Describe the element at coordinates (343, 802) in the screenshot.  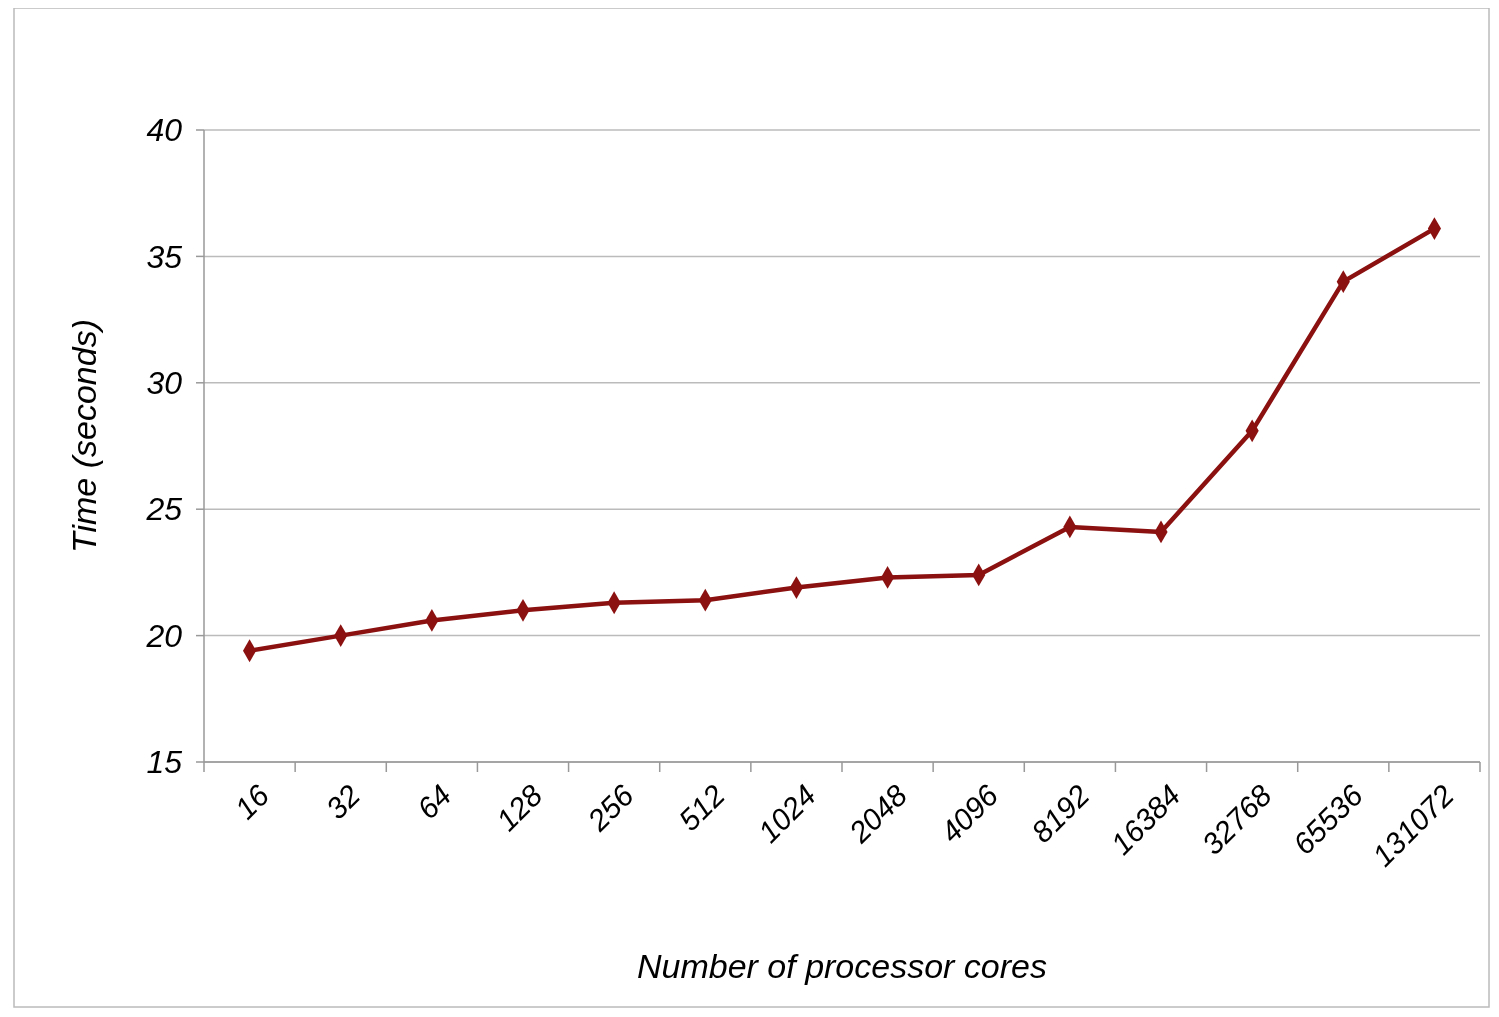
I see `x-tick-label: 32` at that location.